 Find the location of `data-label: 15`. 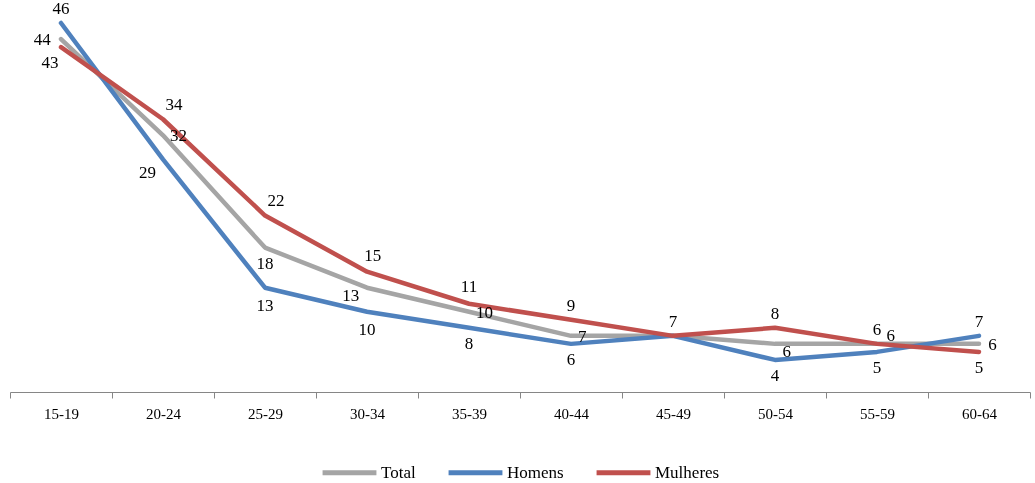

data-label: 15 is located at coordinates (373, 255).